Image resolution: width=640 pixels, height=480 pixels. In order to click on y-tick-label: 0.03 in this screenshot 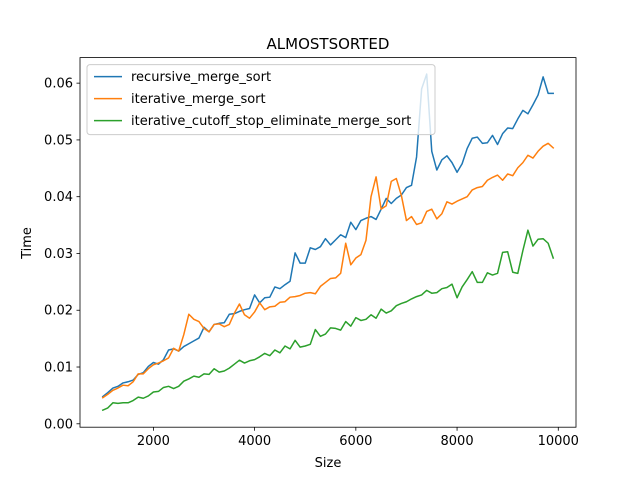, I will do `click(58, 254)`.